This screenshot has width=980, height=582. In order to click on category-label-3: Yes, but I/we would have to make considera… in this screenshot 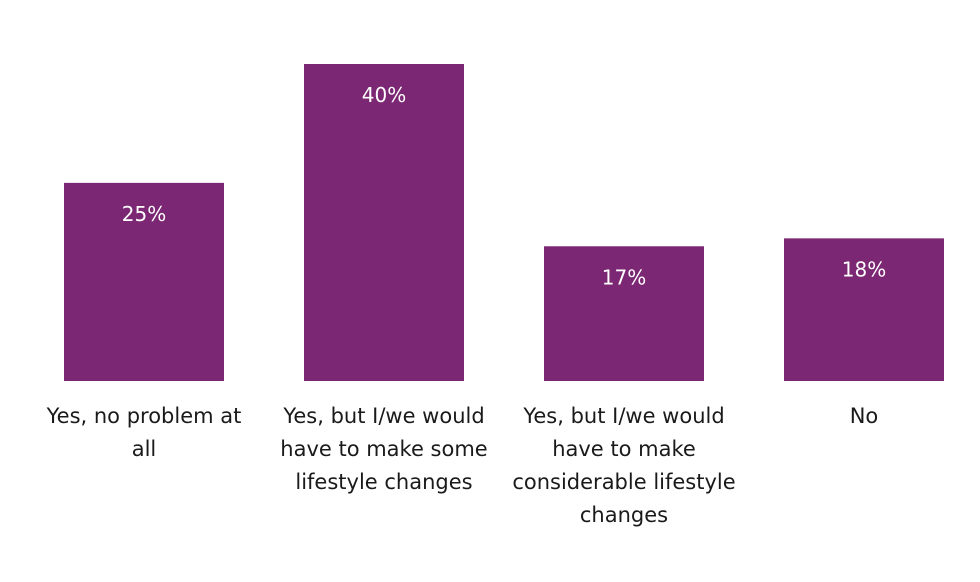, I will do `click(623, 465)`.